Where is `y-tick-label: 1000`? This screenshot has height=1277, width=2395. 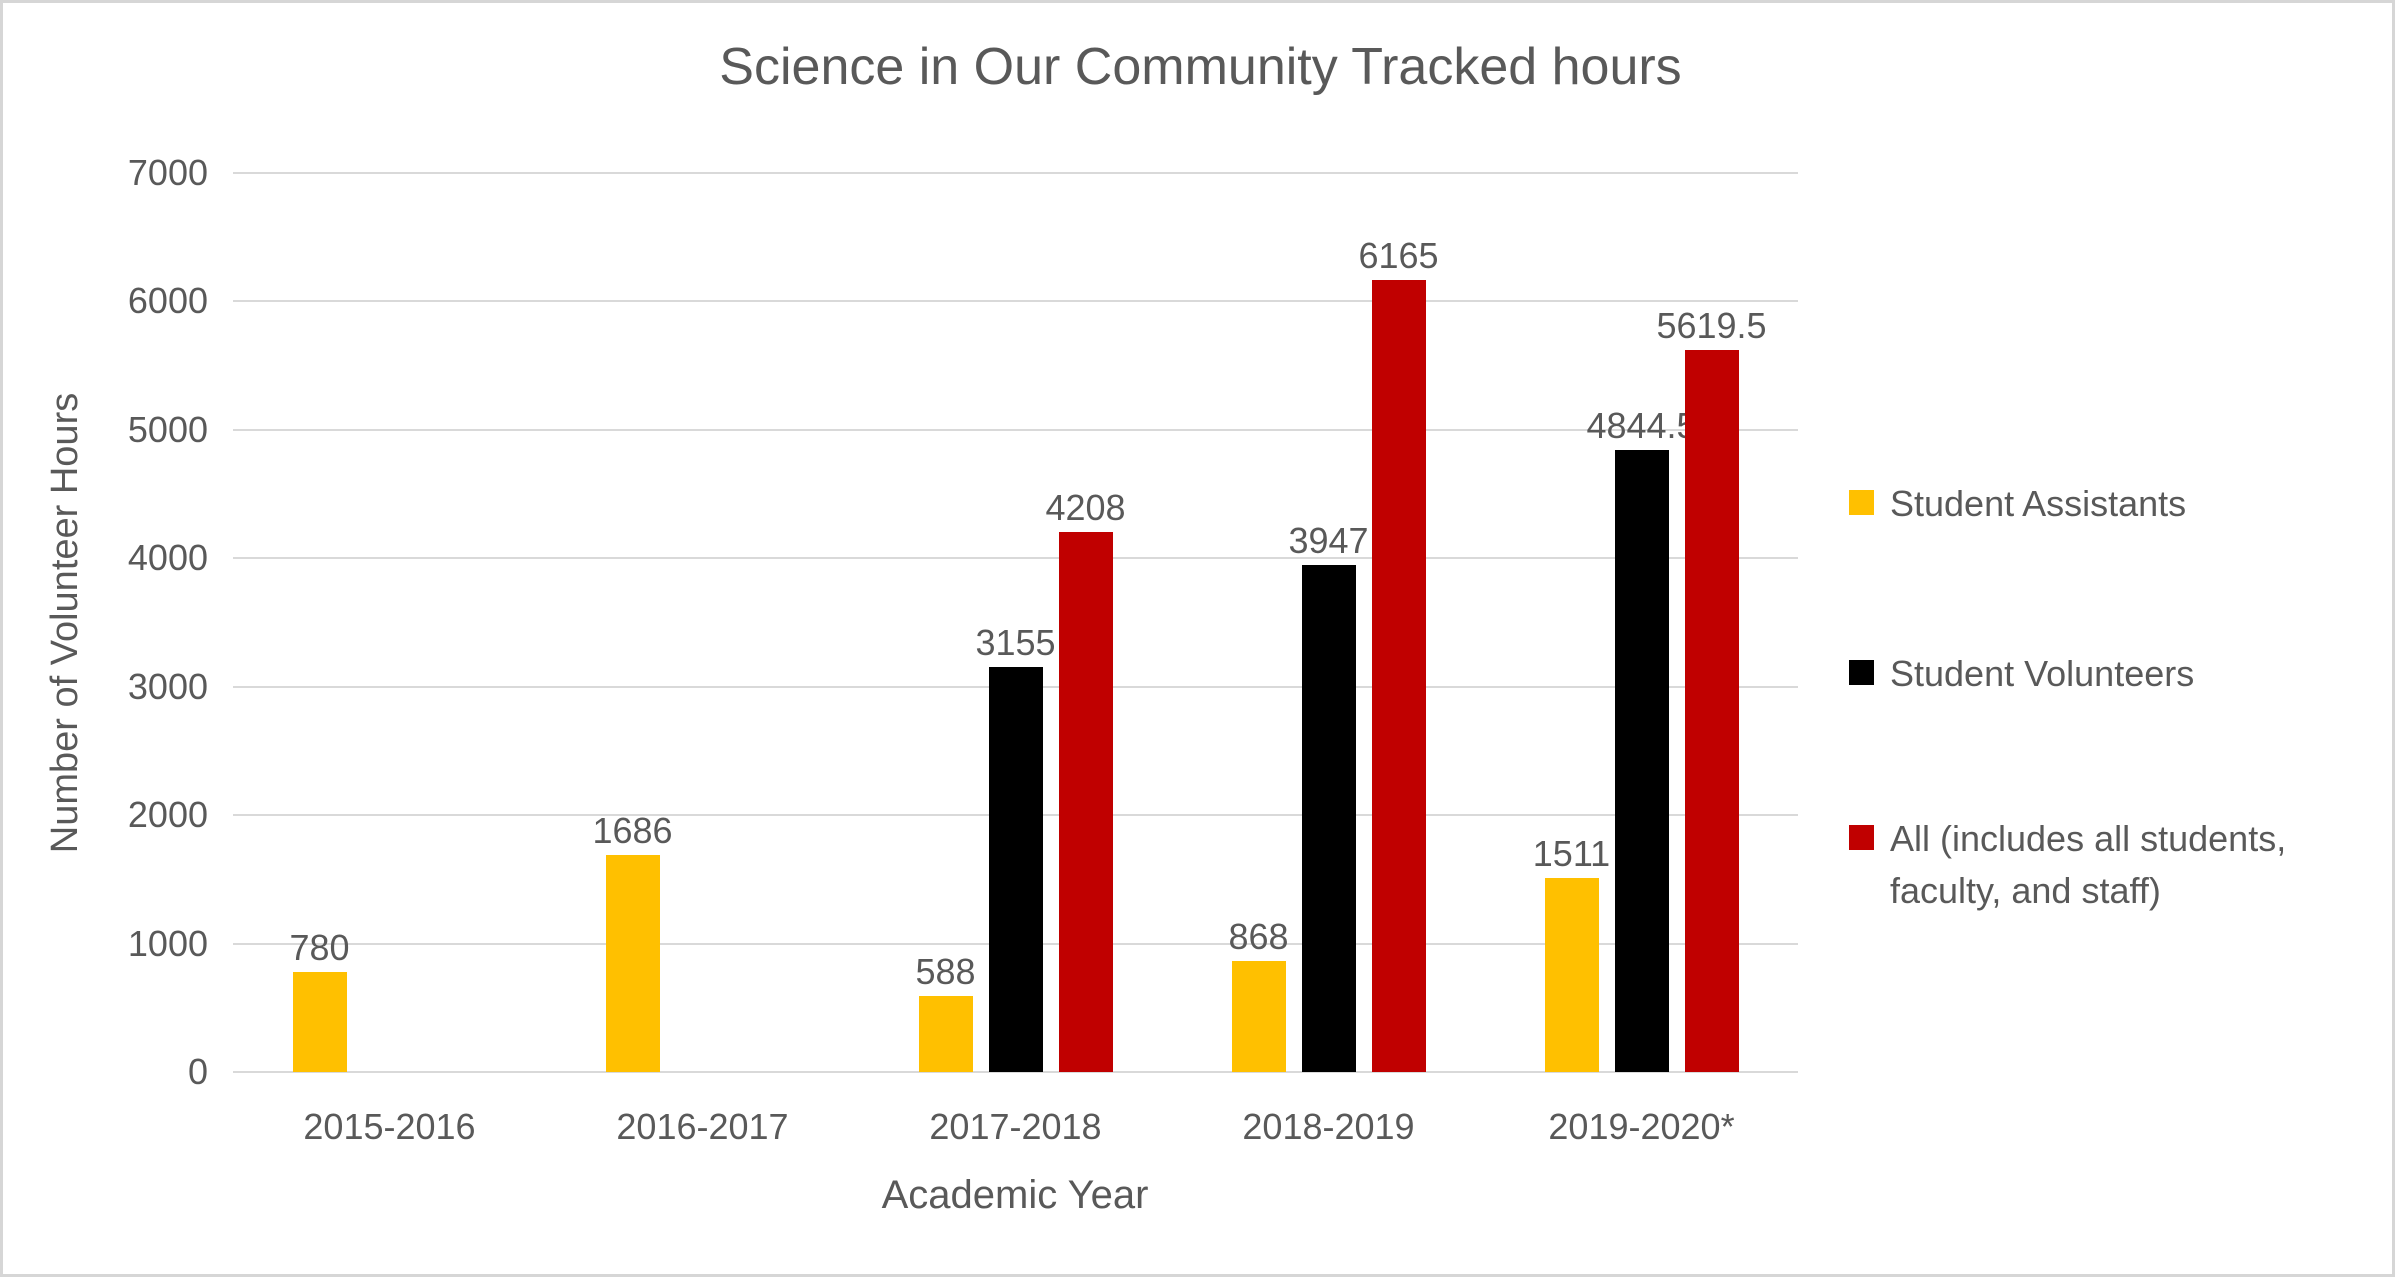 y-tick-label: 1000 is located at coordinates (167, 943).